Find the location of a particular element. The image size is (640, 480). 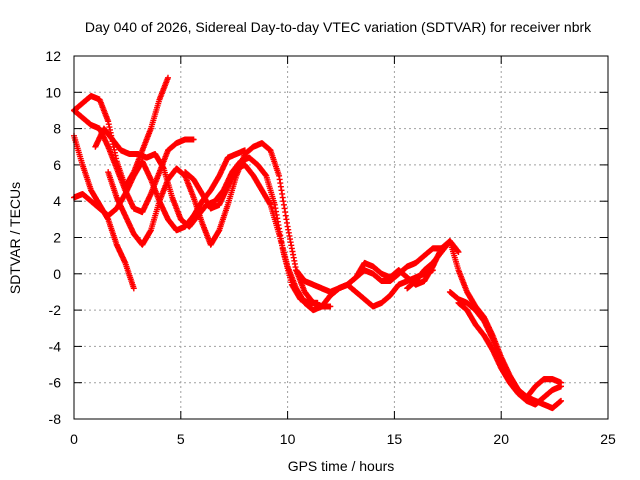

x-tick-label: 25 is located at coordinates (608, 439).